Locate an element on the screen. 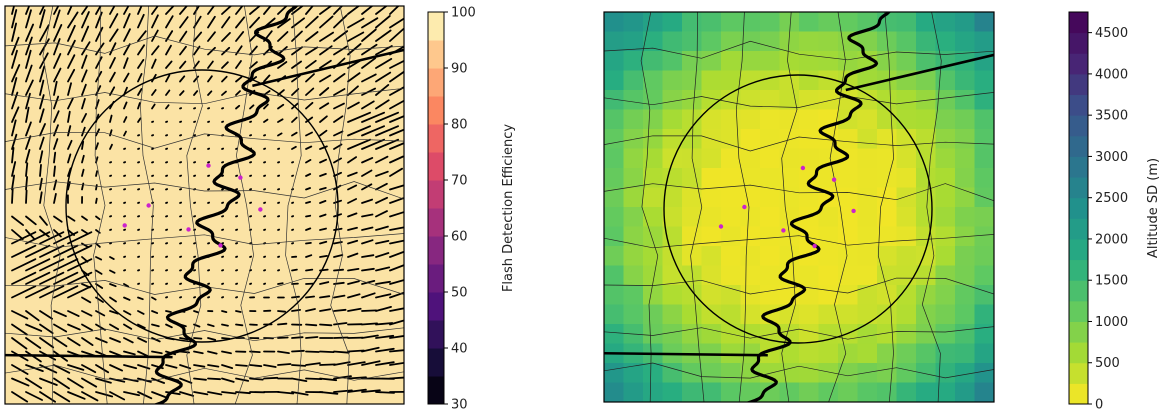 This screenshot has width=1171, height=412. colorbar-tick-label: 500 is located at coordinates (1107, 363).